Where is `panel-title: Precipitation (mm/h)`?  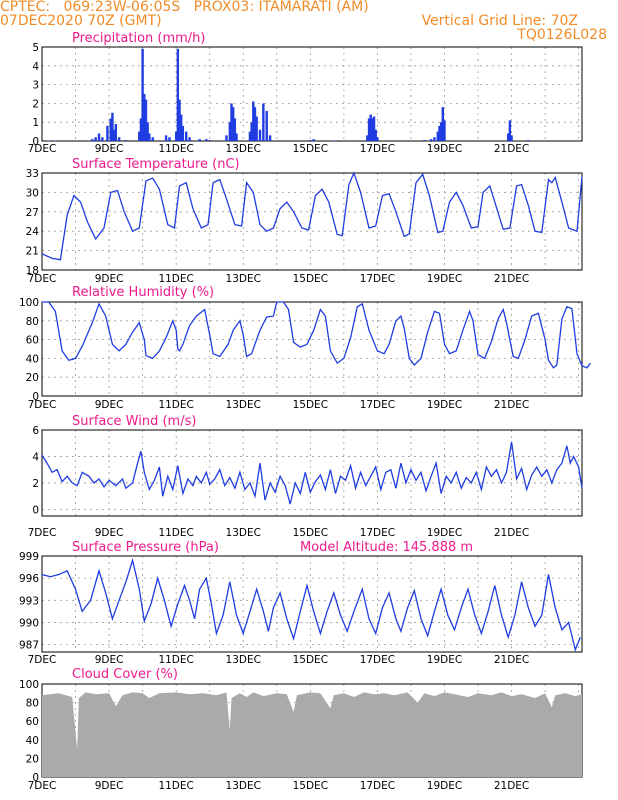
panel-title: Precipitation (mm/h) is located at coordinates (138, 38).